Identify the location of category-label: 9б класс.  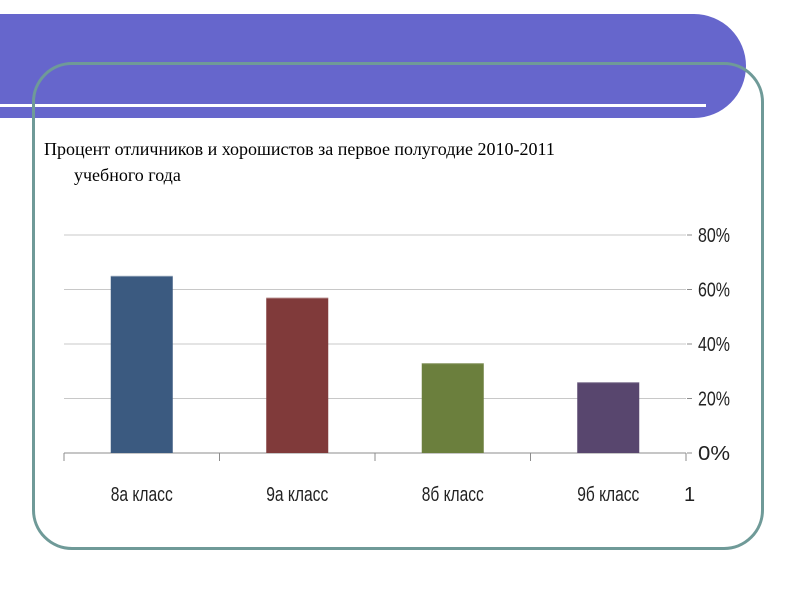
(608, 495).